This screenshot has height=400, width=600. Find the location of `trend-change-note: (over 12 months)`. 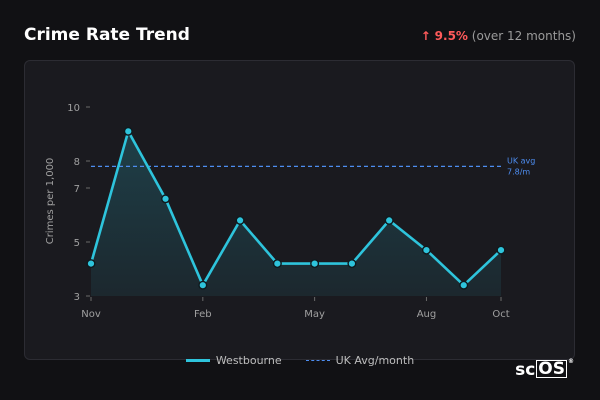

trend-change-note: (over 12 months) is located at coordinates (523, 36).